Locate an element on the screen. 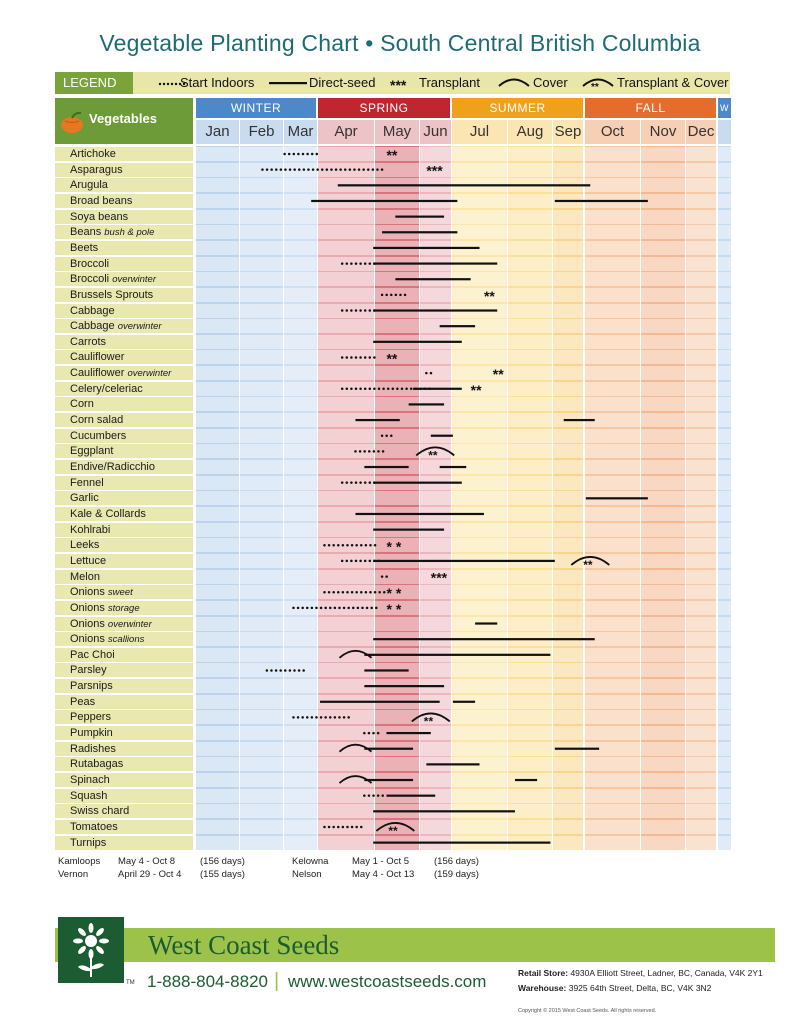  website-link: www.westcoastseeds.com is located at coordinates (387, 981).